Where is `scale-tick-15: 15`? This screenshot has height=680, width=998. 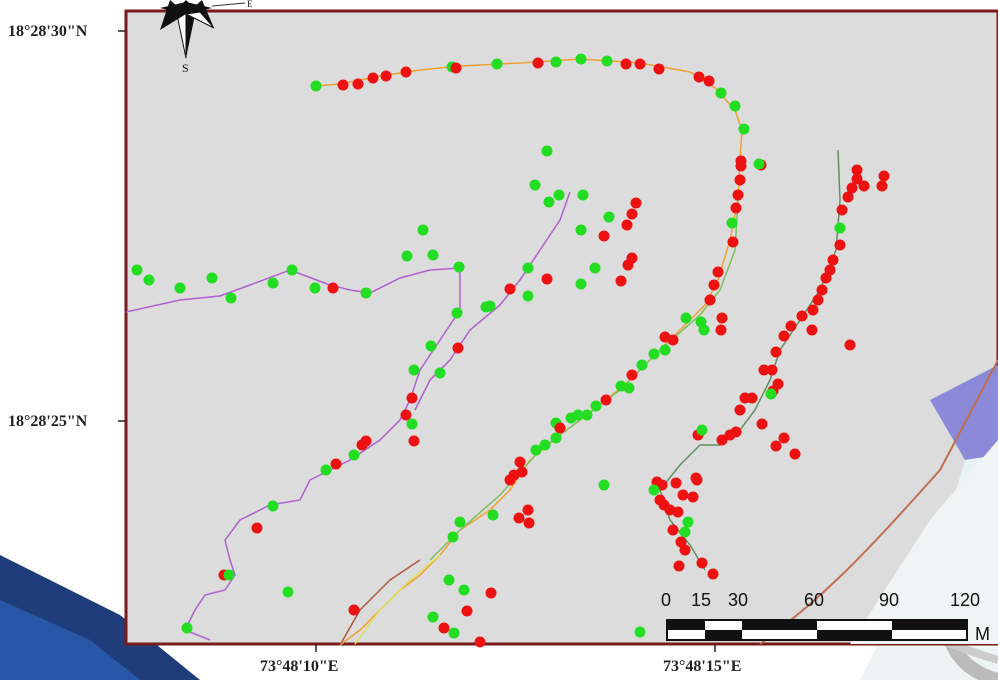
scale-tick-15: 15 is located at coordinates (701, 600).